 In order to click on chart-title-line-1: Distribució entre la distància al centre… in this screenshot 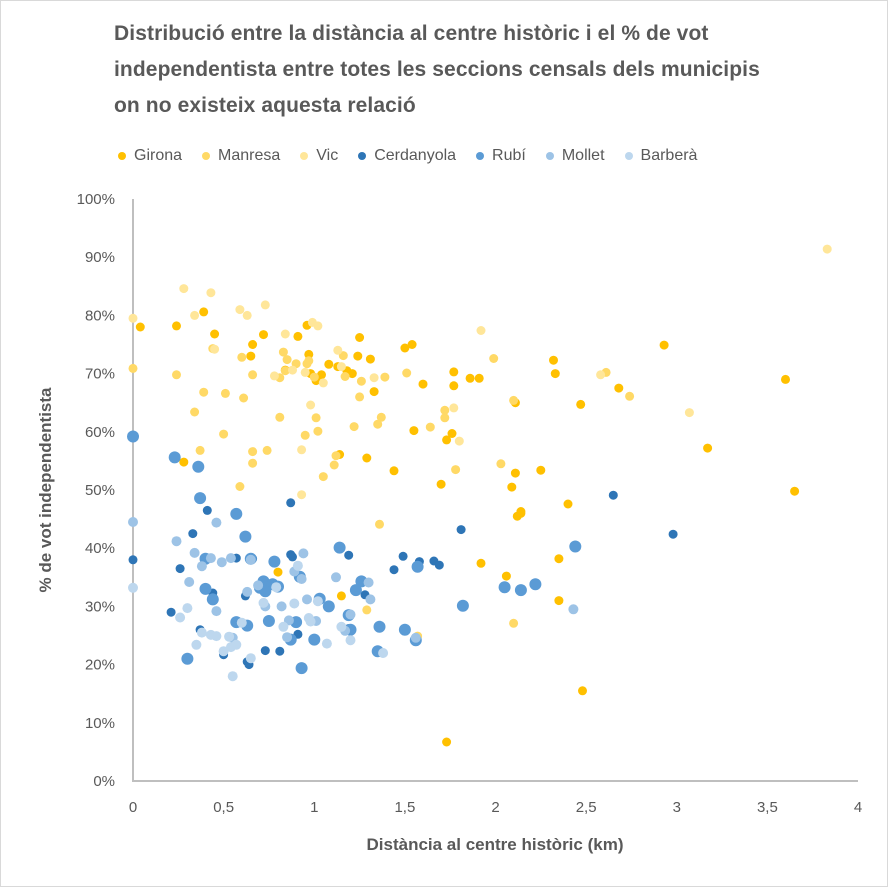, I will do `click(411, 33)`.